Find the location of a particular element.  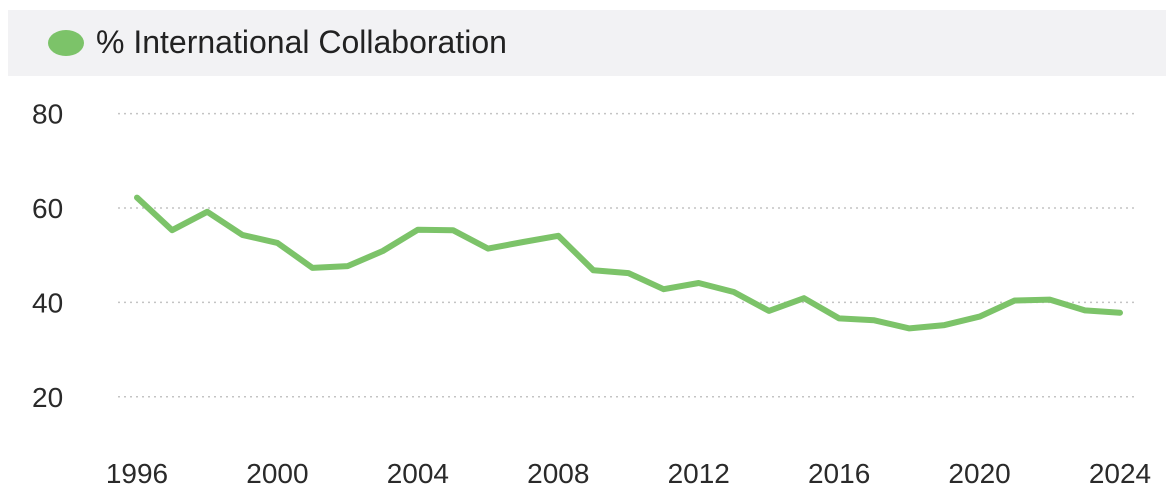

legend-label: % International Collaboration is located at coordinates (301, 42).